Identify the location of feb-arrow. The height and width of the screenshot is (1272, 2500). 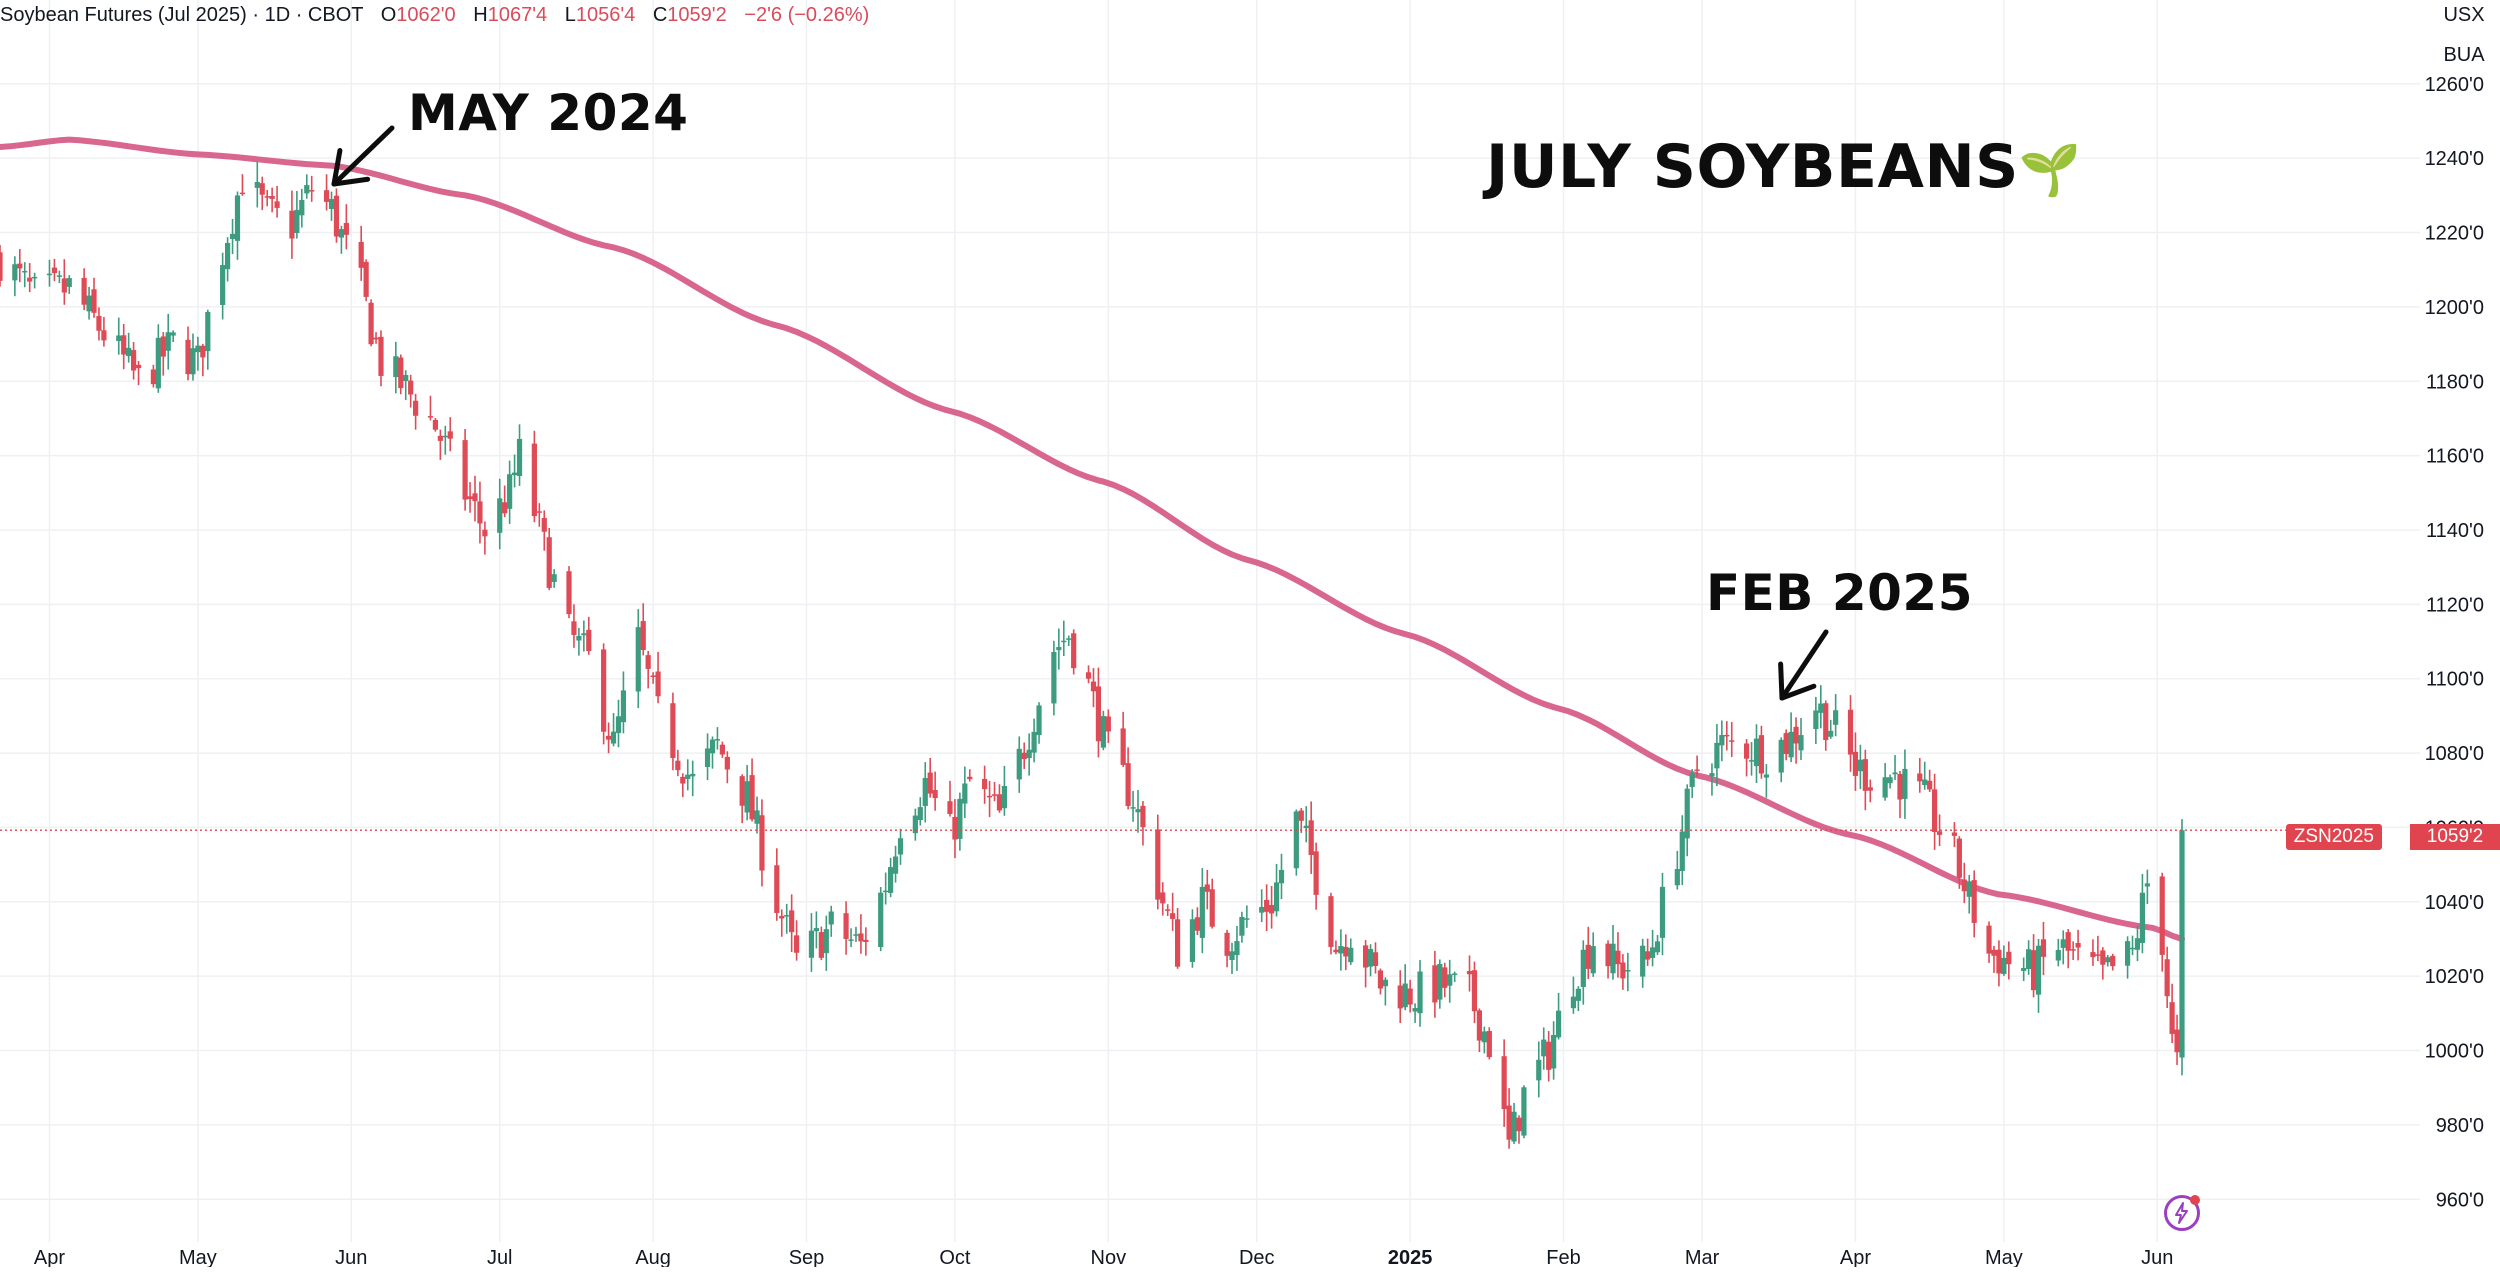
(1804, 665).